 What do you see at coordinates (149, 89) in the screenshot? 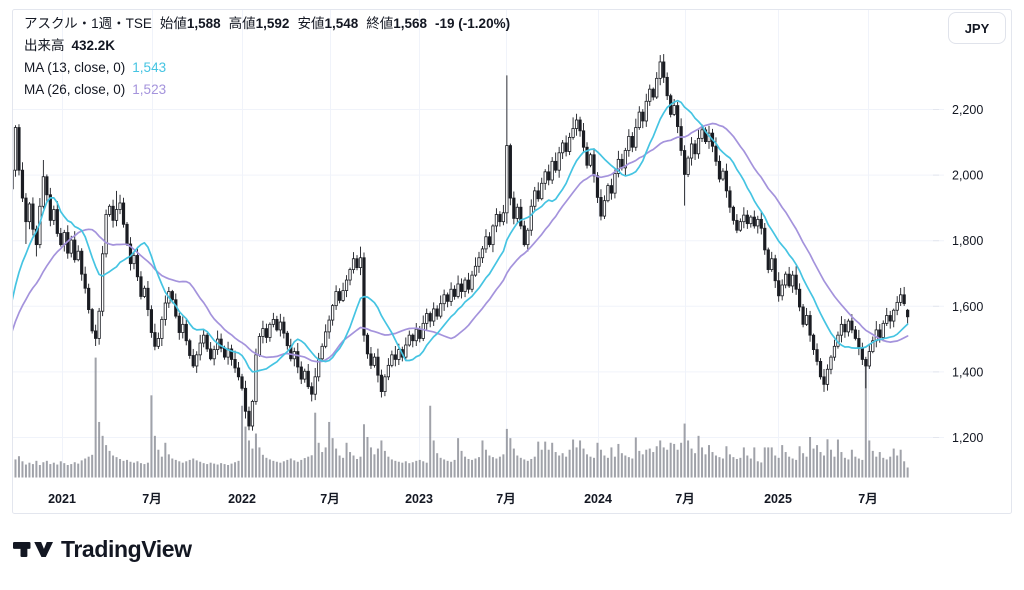
I see `ma26-value: 1,523` at bounding box center [149, 89].